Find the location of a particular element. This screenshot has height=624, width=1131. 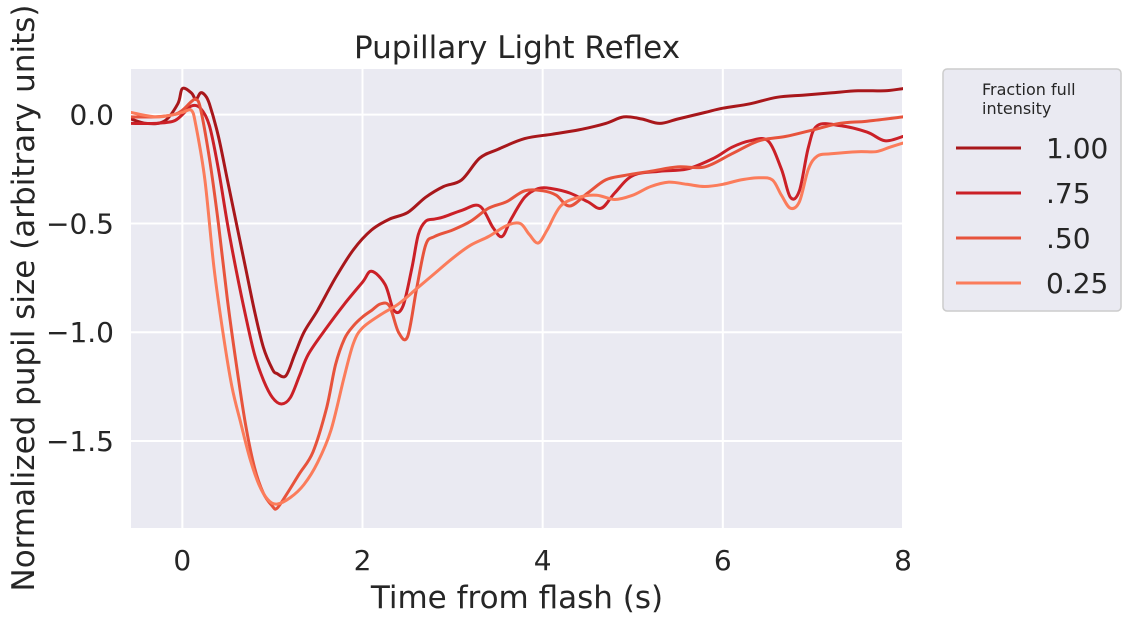

y-tick-label: −0.5 is located at coordinates (80, 223).